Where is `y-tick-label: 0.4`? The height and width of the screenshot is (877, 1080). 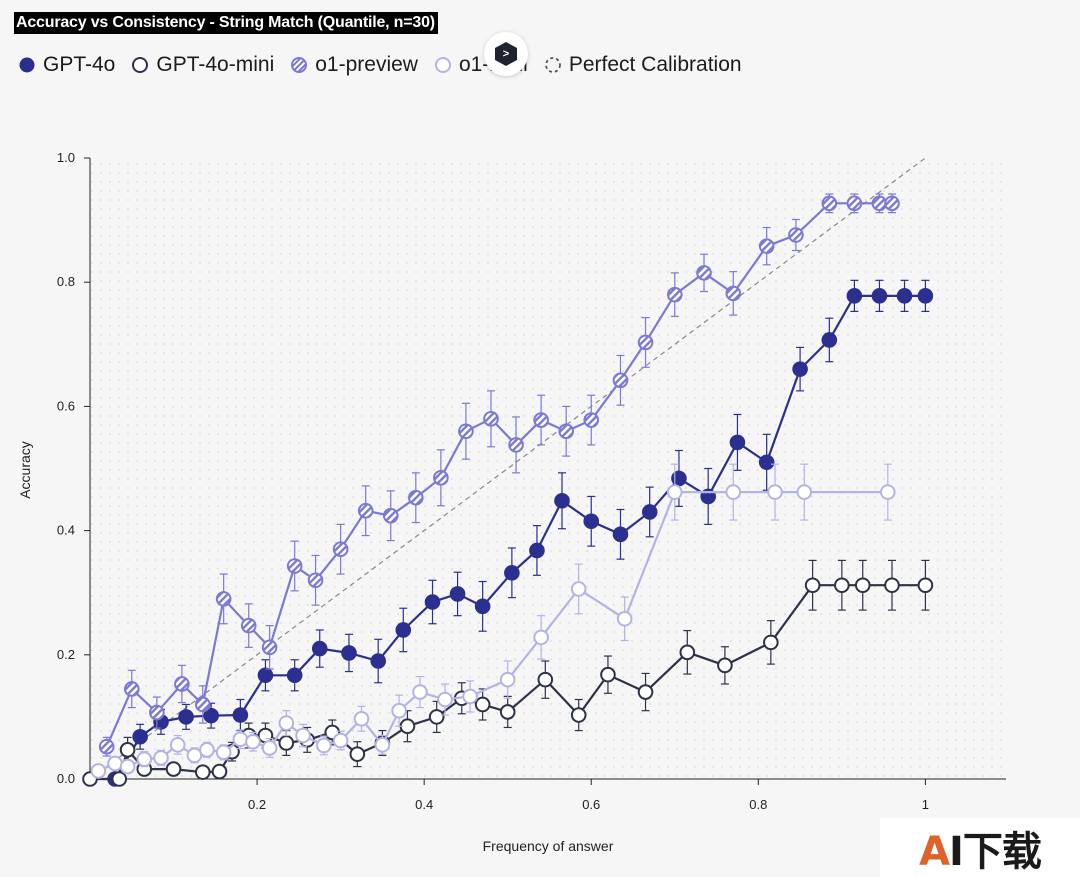 y-tick-label: 0.4 is located at coordinates (66, 530).